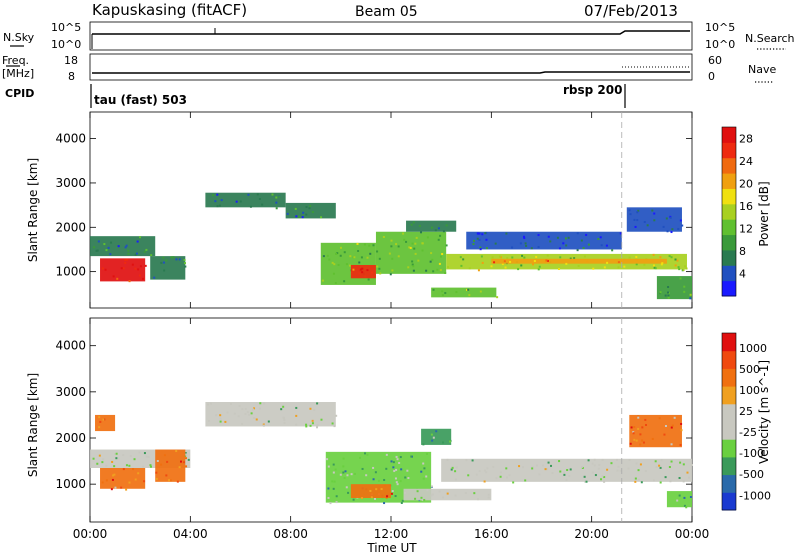 The height and width of the screenshot is (554, 800). Describe the element at coordinates (720, 44) in the screenshot. I see `sky-right-tick-bottom: 10^0` at that location.